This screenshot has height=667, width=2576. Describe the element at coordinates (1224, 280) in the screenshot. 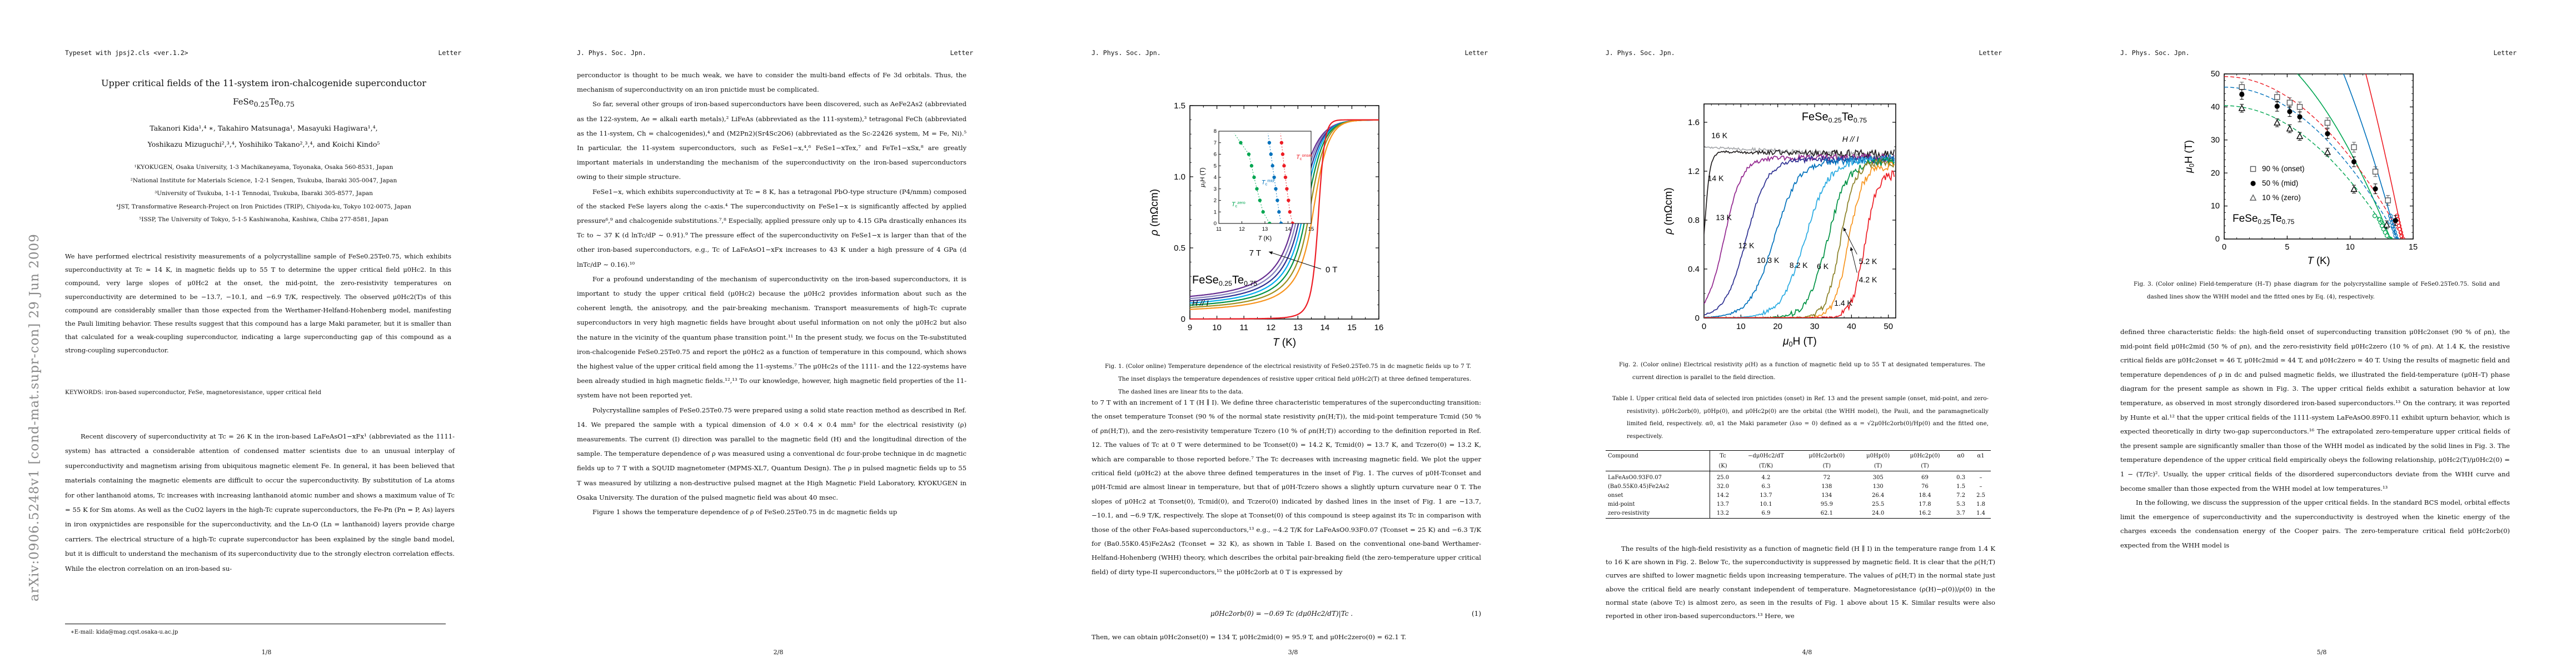

I see `fig1-sample-label: FeSe0.25Te0.75` at that location.